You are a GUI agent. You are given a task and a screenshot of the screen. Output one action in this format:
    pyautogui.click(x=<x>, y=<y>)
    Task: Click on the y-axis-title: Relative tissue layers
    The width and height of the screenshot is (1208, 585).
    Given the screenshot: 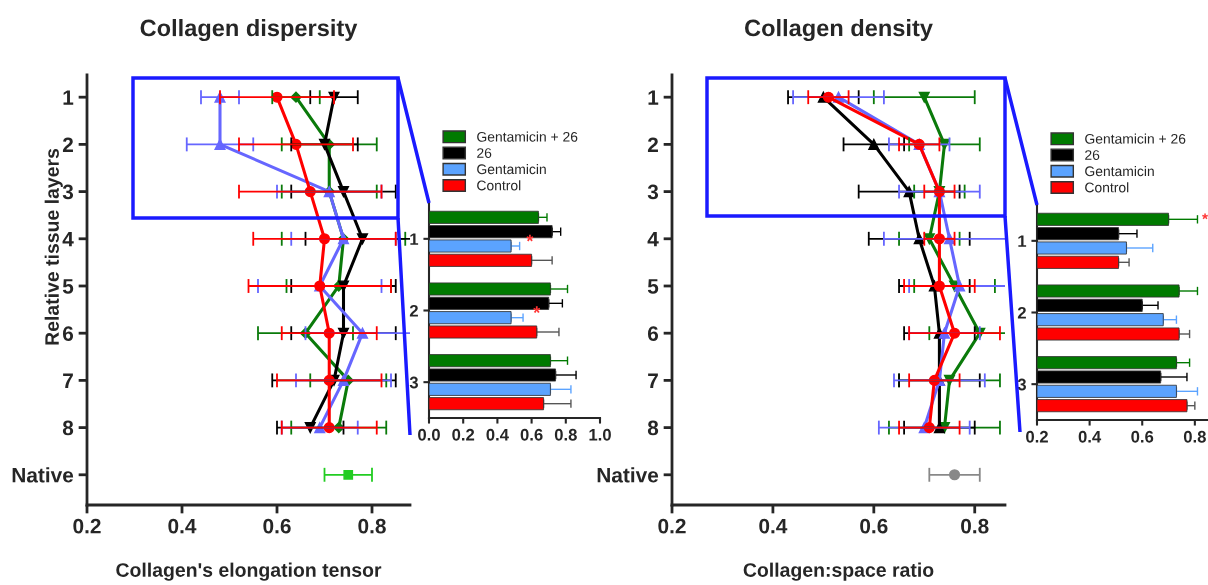 What is the action you would take?
    pyautogui.click(x=53, y=246)
    